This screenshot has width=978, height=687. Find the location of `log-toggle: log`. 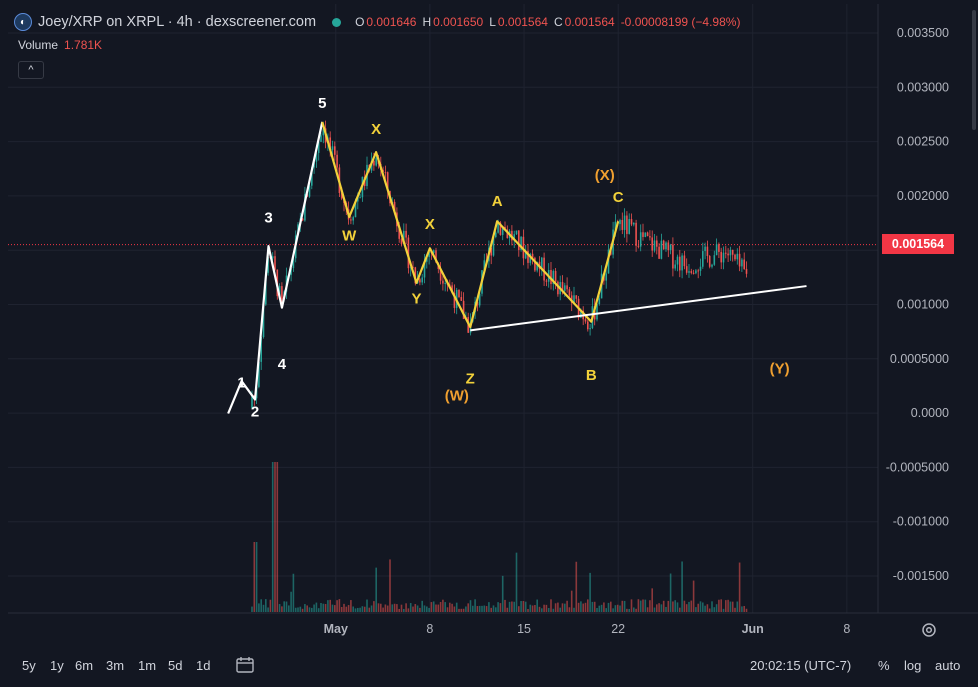

log-toggle: log is located at coordinates (913, 665).